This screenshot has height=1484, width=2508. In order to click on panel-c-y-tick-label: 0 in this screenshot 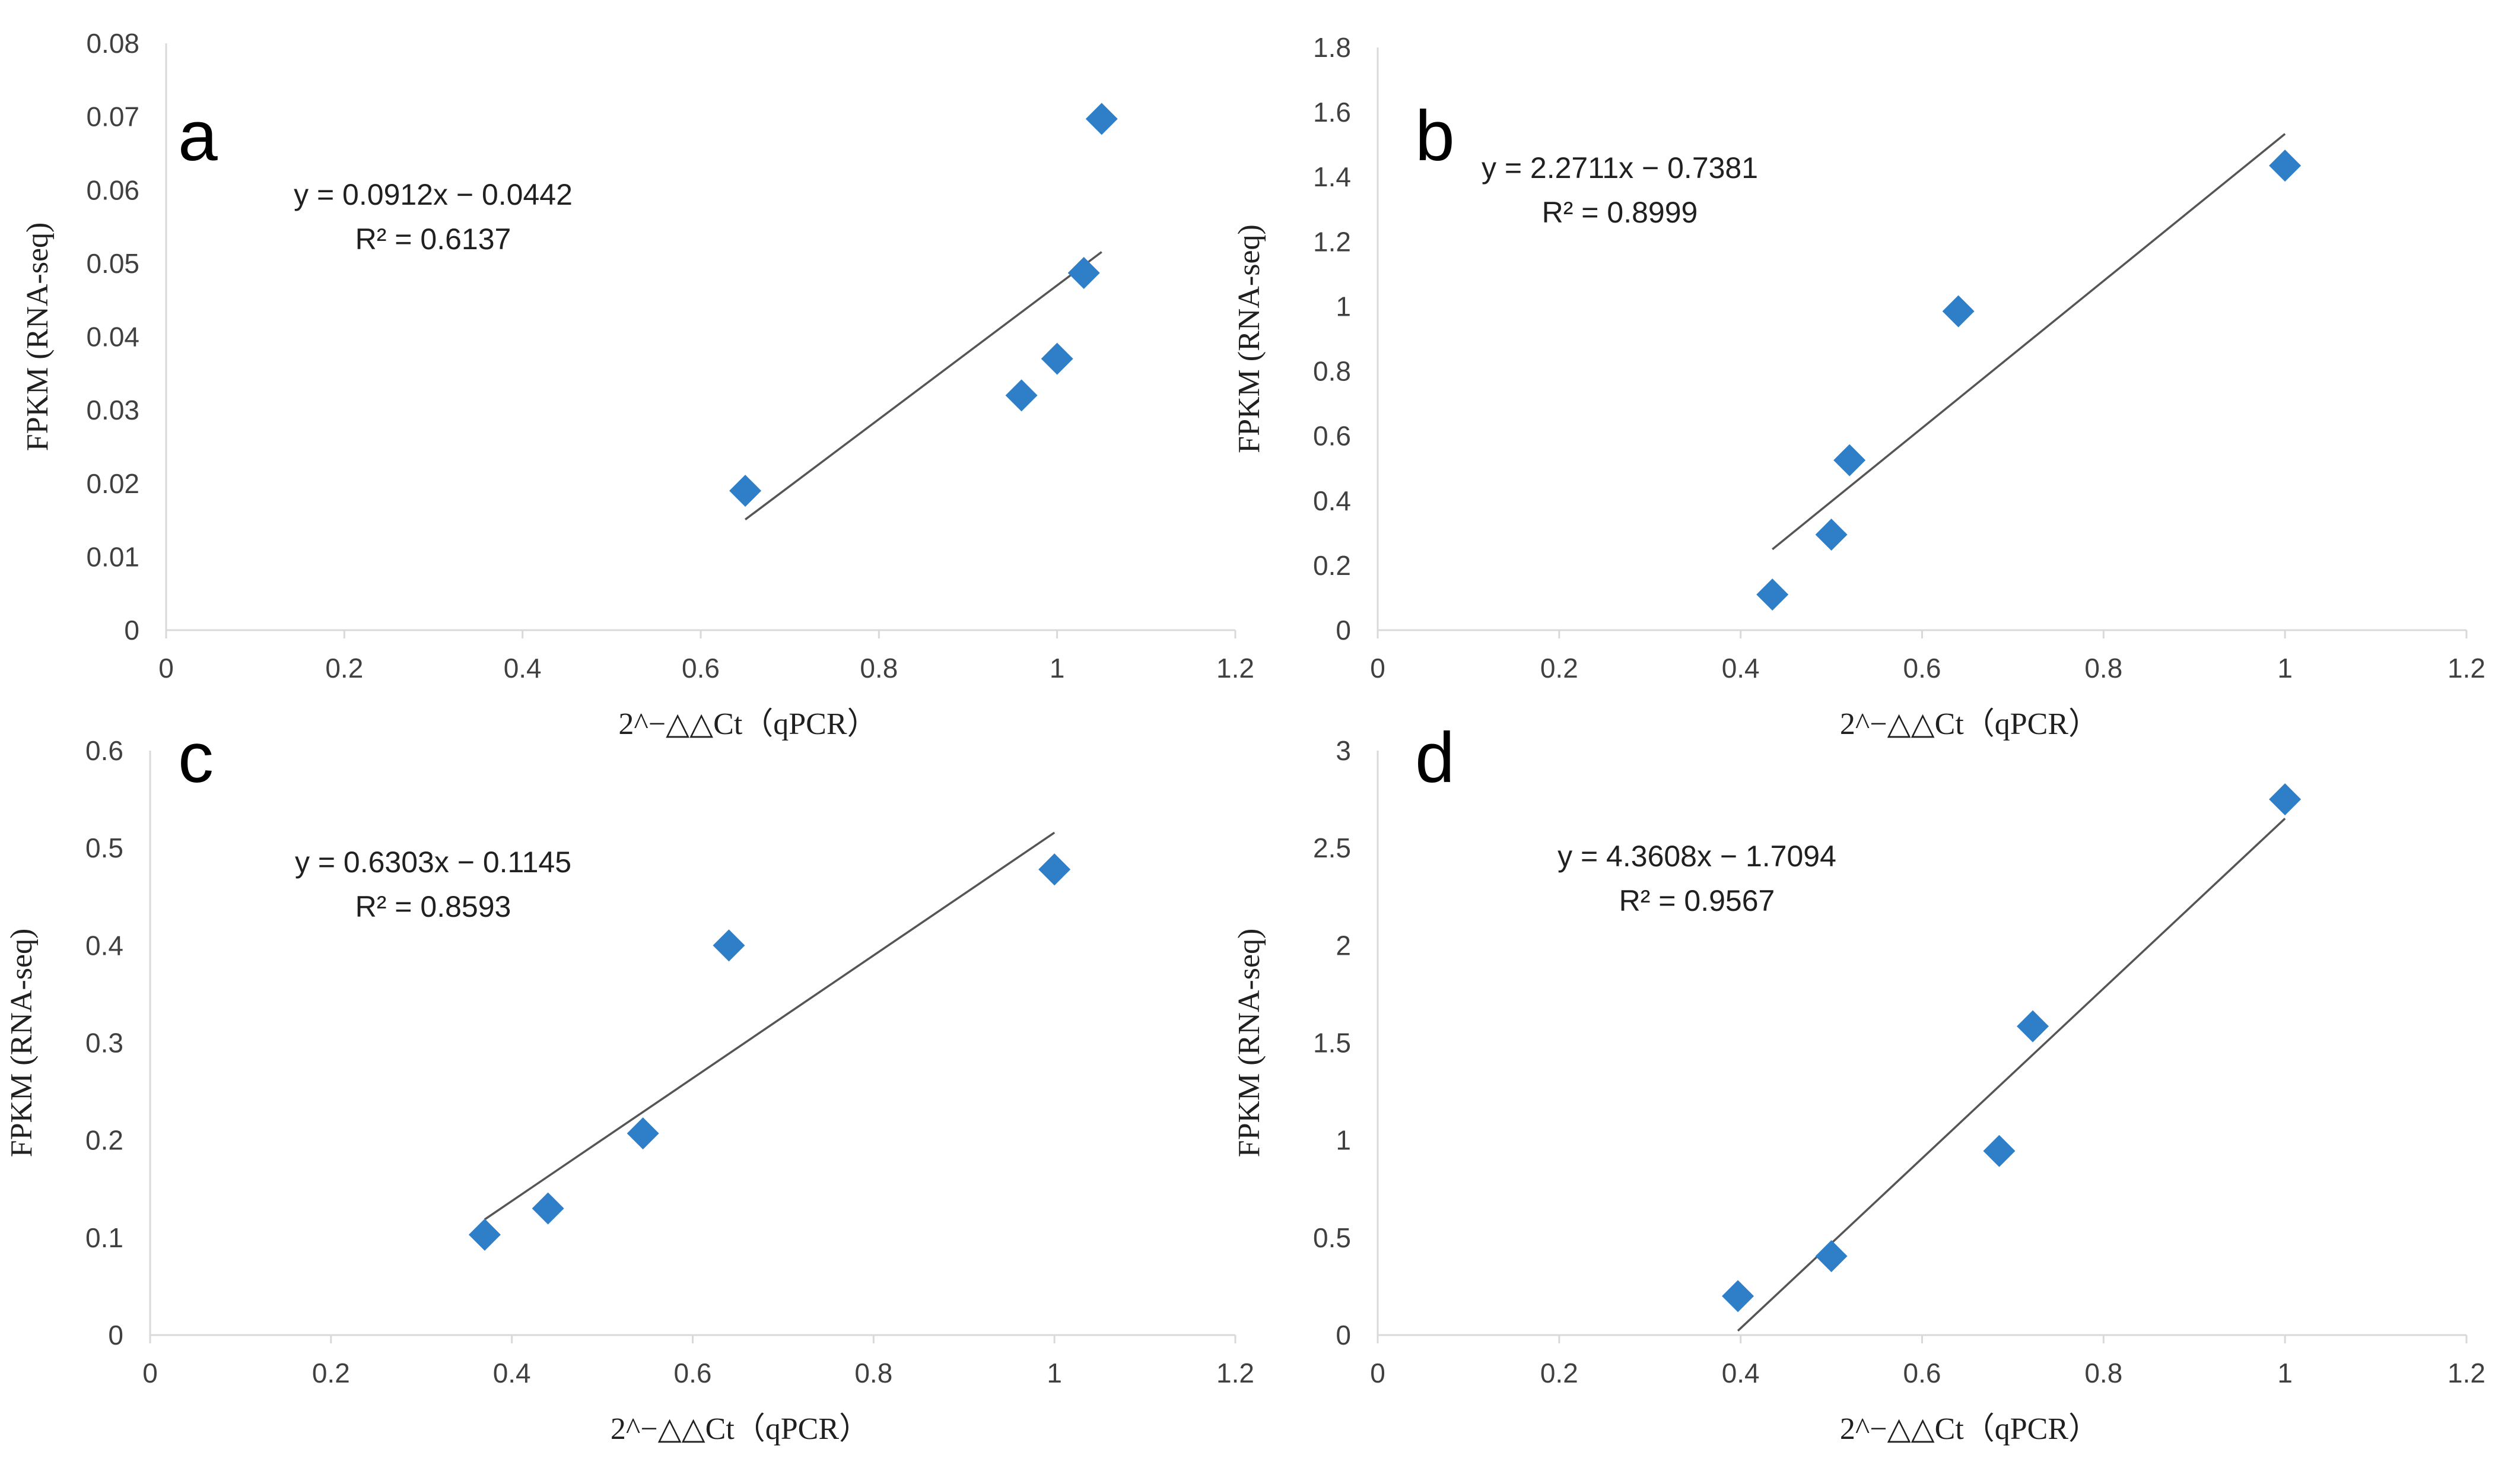, I will do `click(115, 1335)`.